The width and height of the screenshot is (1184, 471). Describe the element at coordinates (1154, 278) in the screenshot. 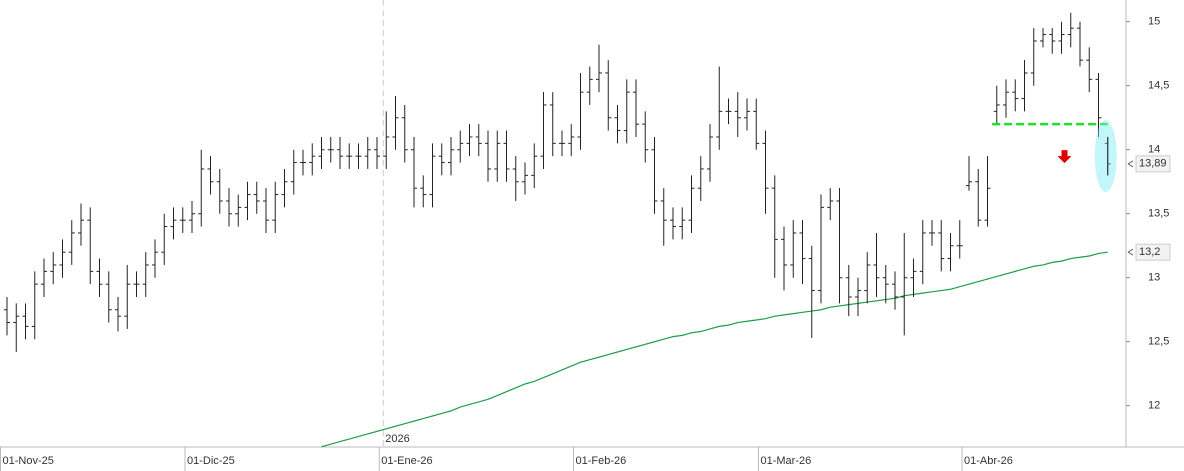

I see `y-tick-label: 13` at that location.